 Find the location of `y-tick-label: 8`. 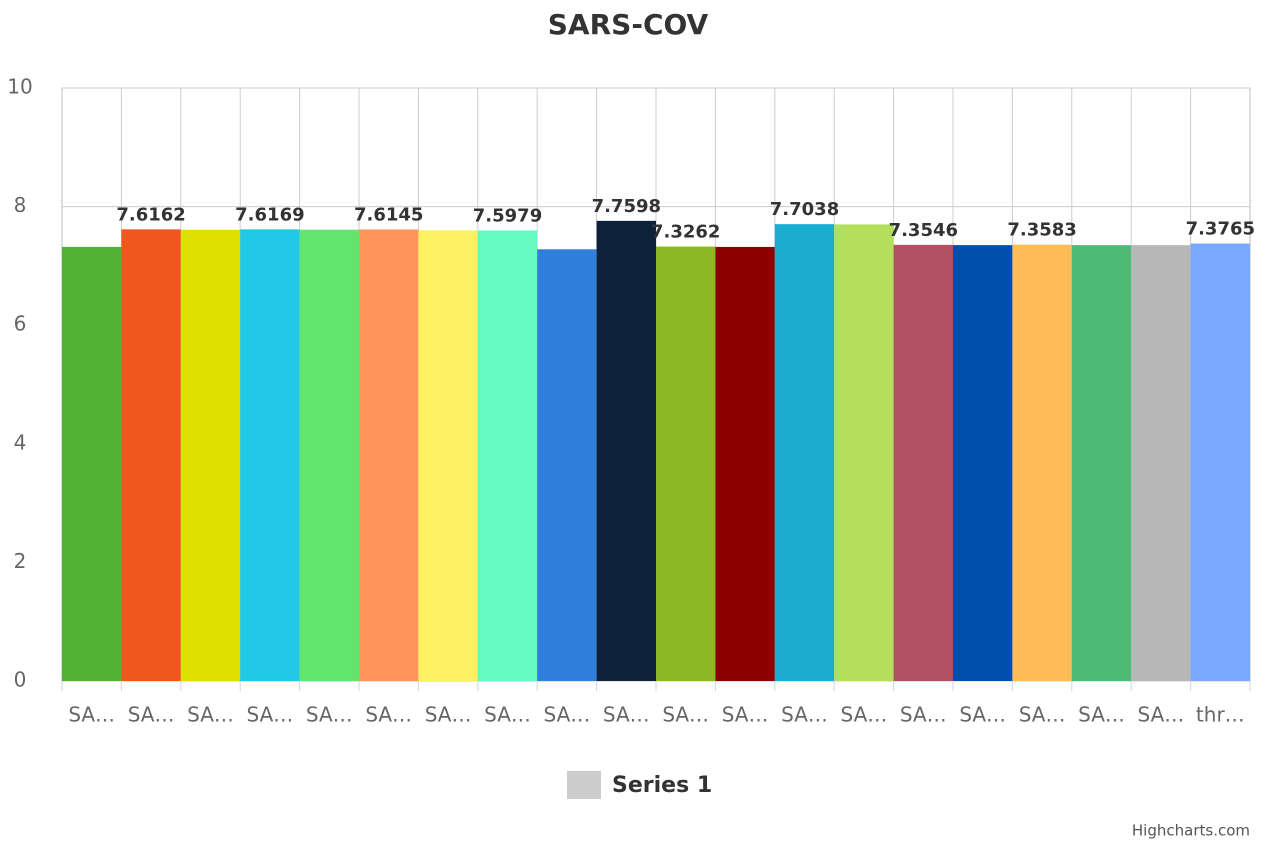

y-tick-label: 8 is located at coordinates (20, 205).